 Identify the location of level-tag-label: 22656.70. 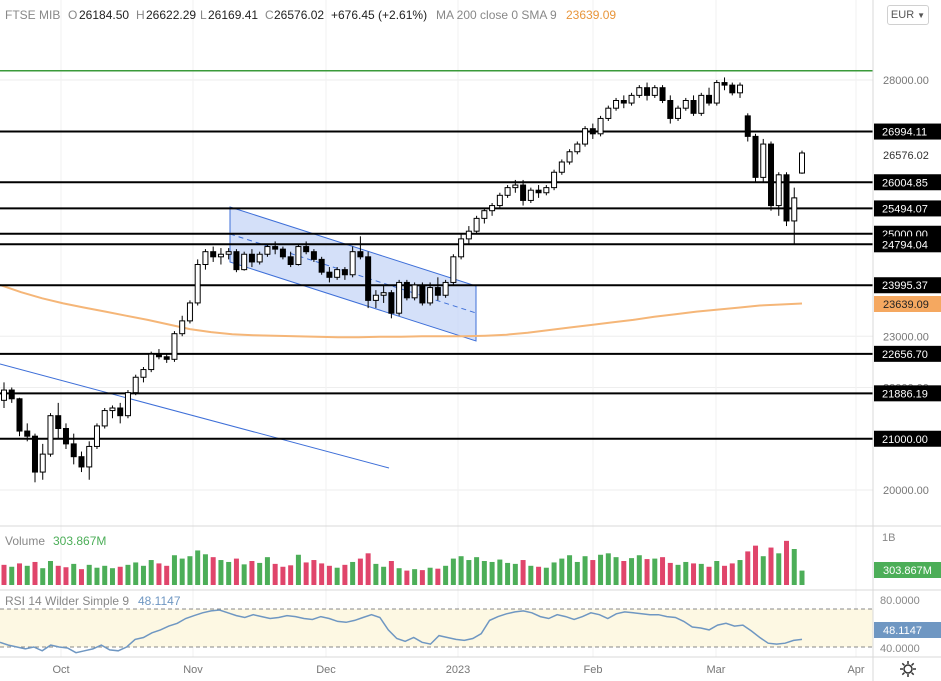
(905, 355).